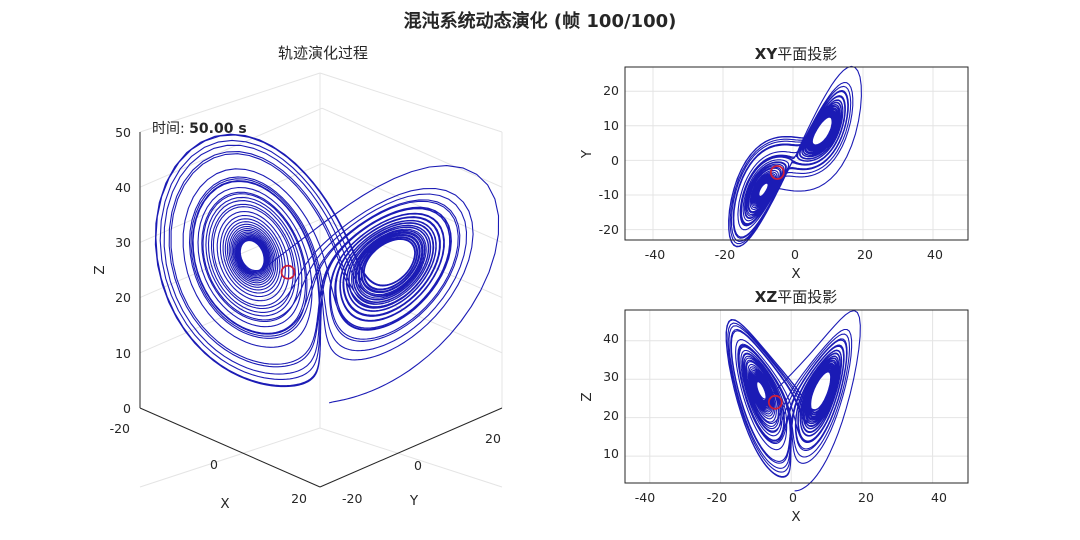  Describe the element at coordinates (725, 254) in the screenshot. I see `xy-x-tick-neg20: -20` at that location.